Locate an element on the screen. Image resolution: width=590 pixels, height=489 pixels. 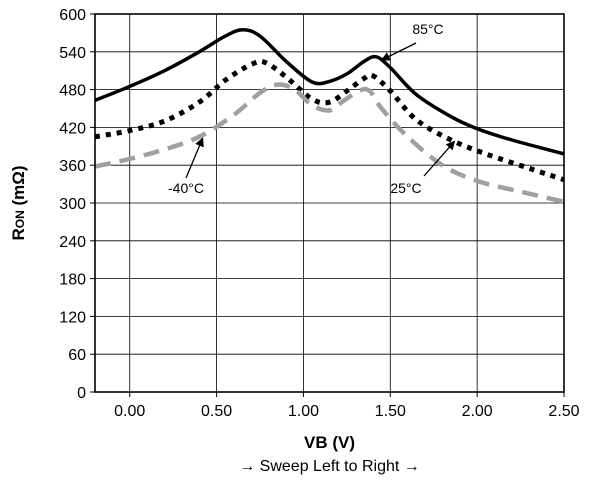
x-tick-label: 0.00 is located at coordinates (129, 411).